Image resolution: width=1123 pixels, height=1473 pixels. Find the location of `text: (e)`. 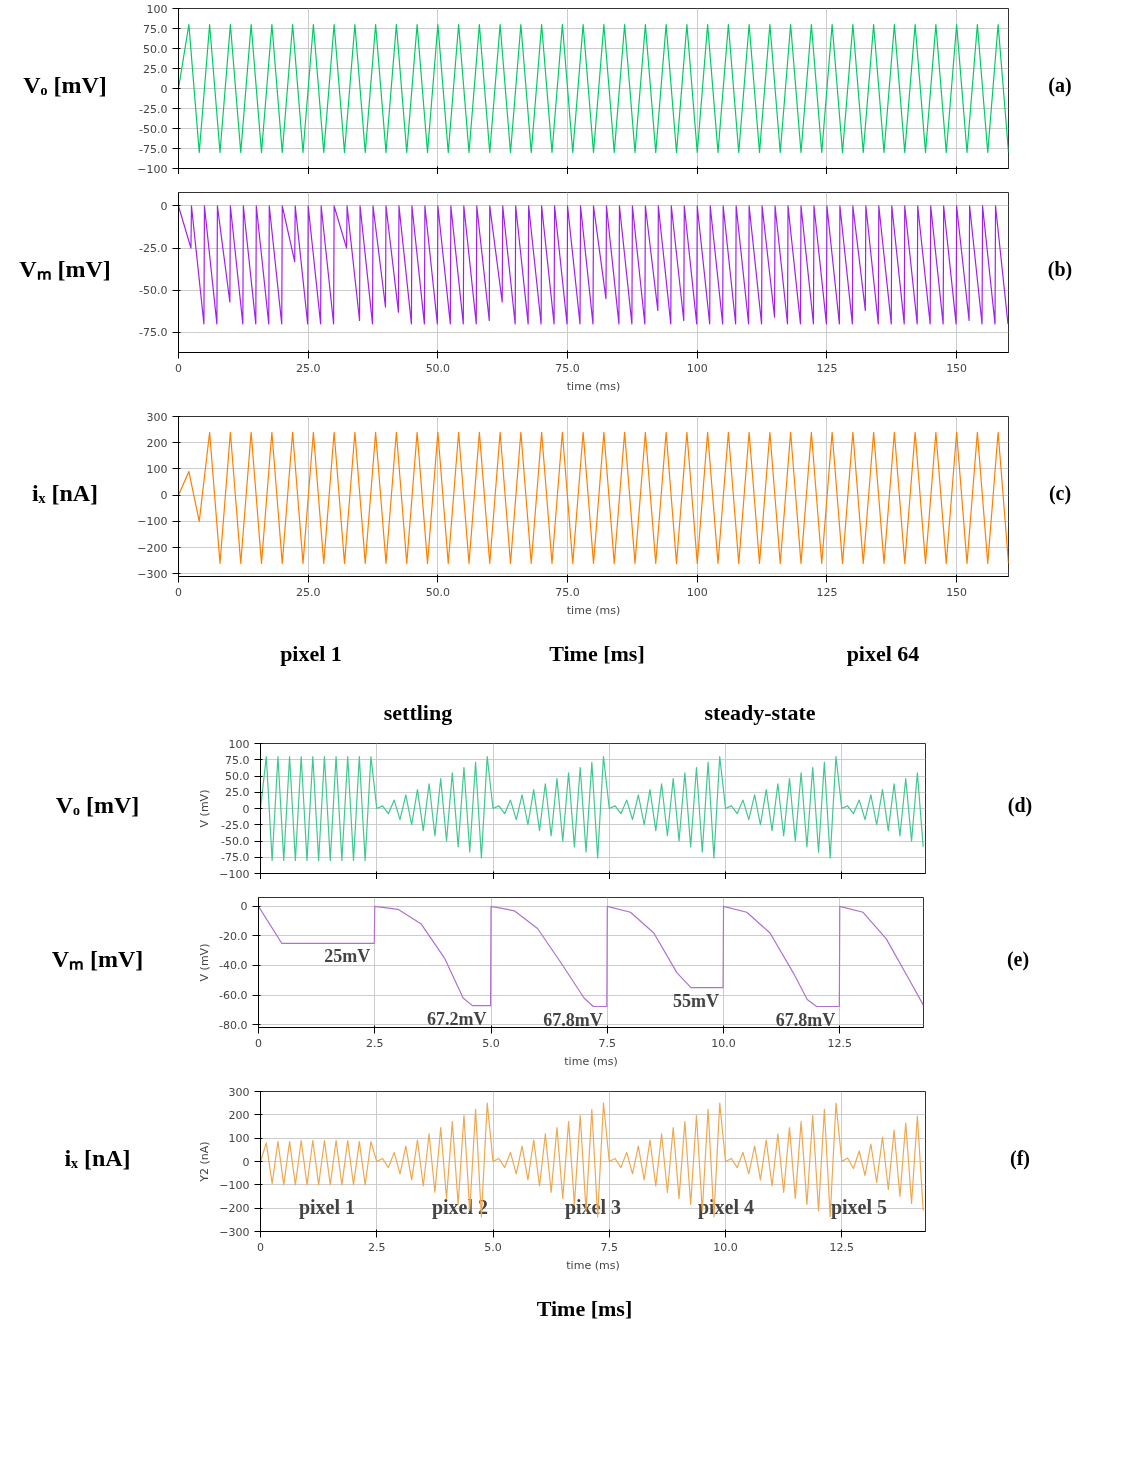

text: (e) is located at coordinates (1018, 960).